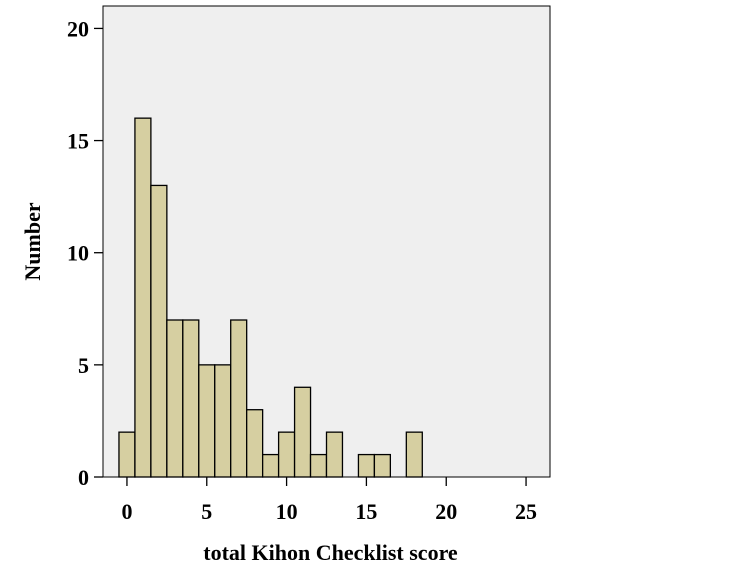 The width and height of the screenshot is (735, 583). What do you see at coordinates (329, 500) in the screenshot?
I see `x-axis: 0 5 10 15 20 25` at bounding box center [329, 500].